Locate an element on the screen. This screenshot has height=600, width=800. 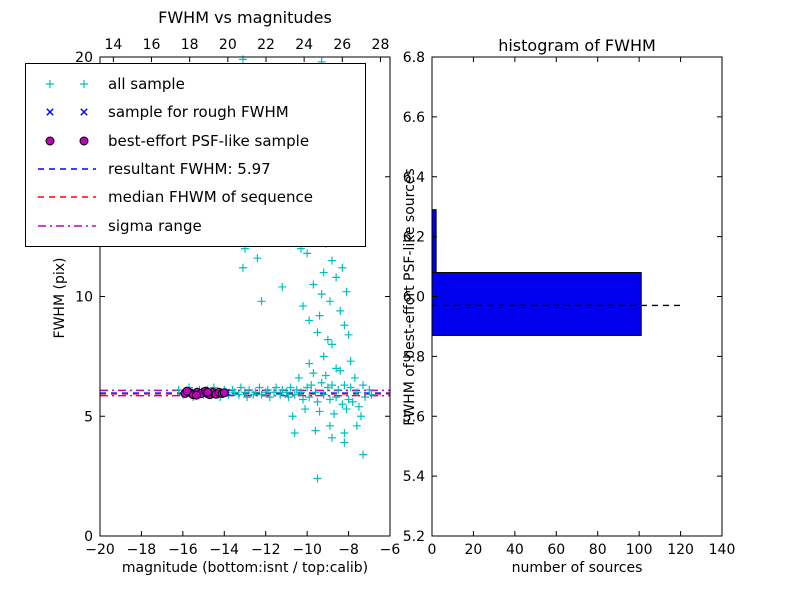
tick-label: 80 is located at coordinates (598, 550).